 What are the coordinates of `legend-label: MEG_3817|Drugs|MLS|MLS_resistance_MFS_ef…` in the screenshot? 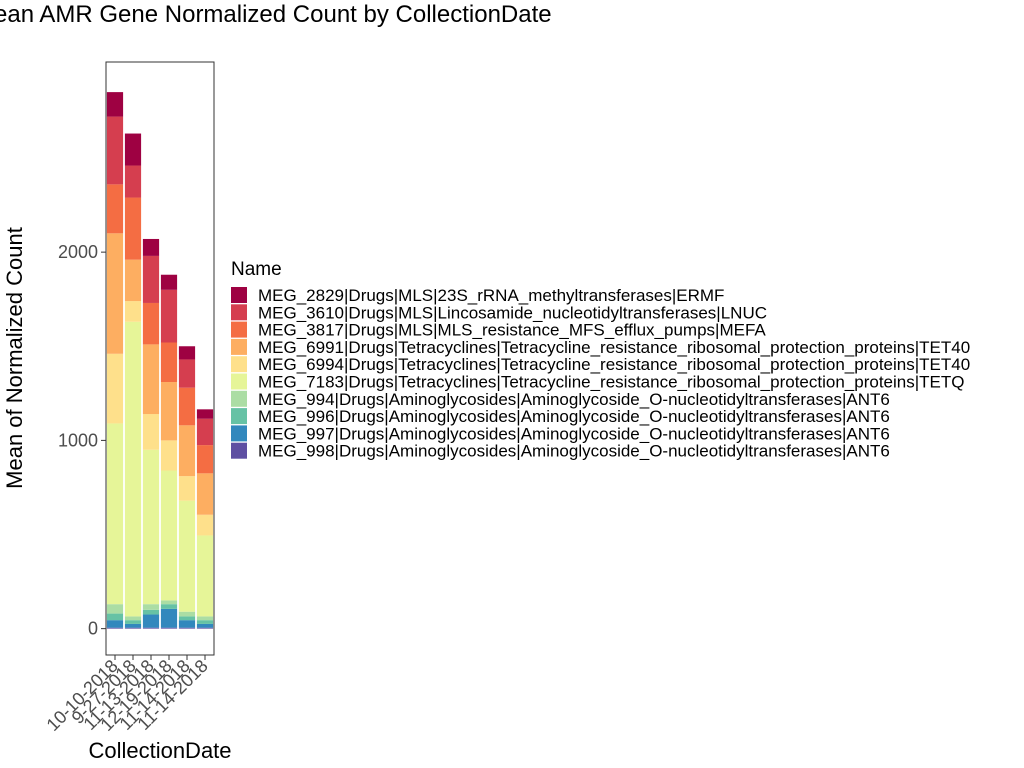 It's located at (512, 330).